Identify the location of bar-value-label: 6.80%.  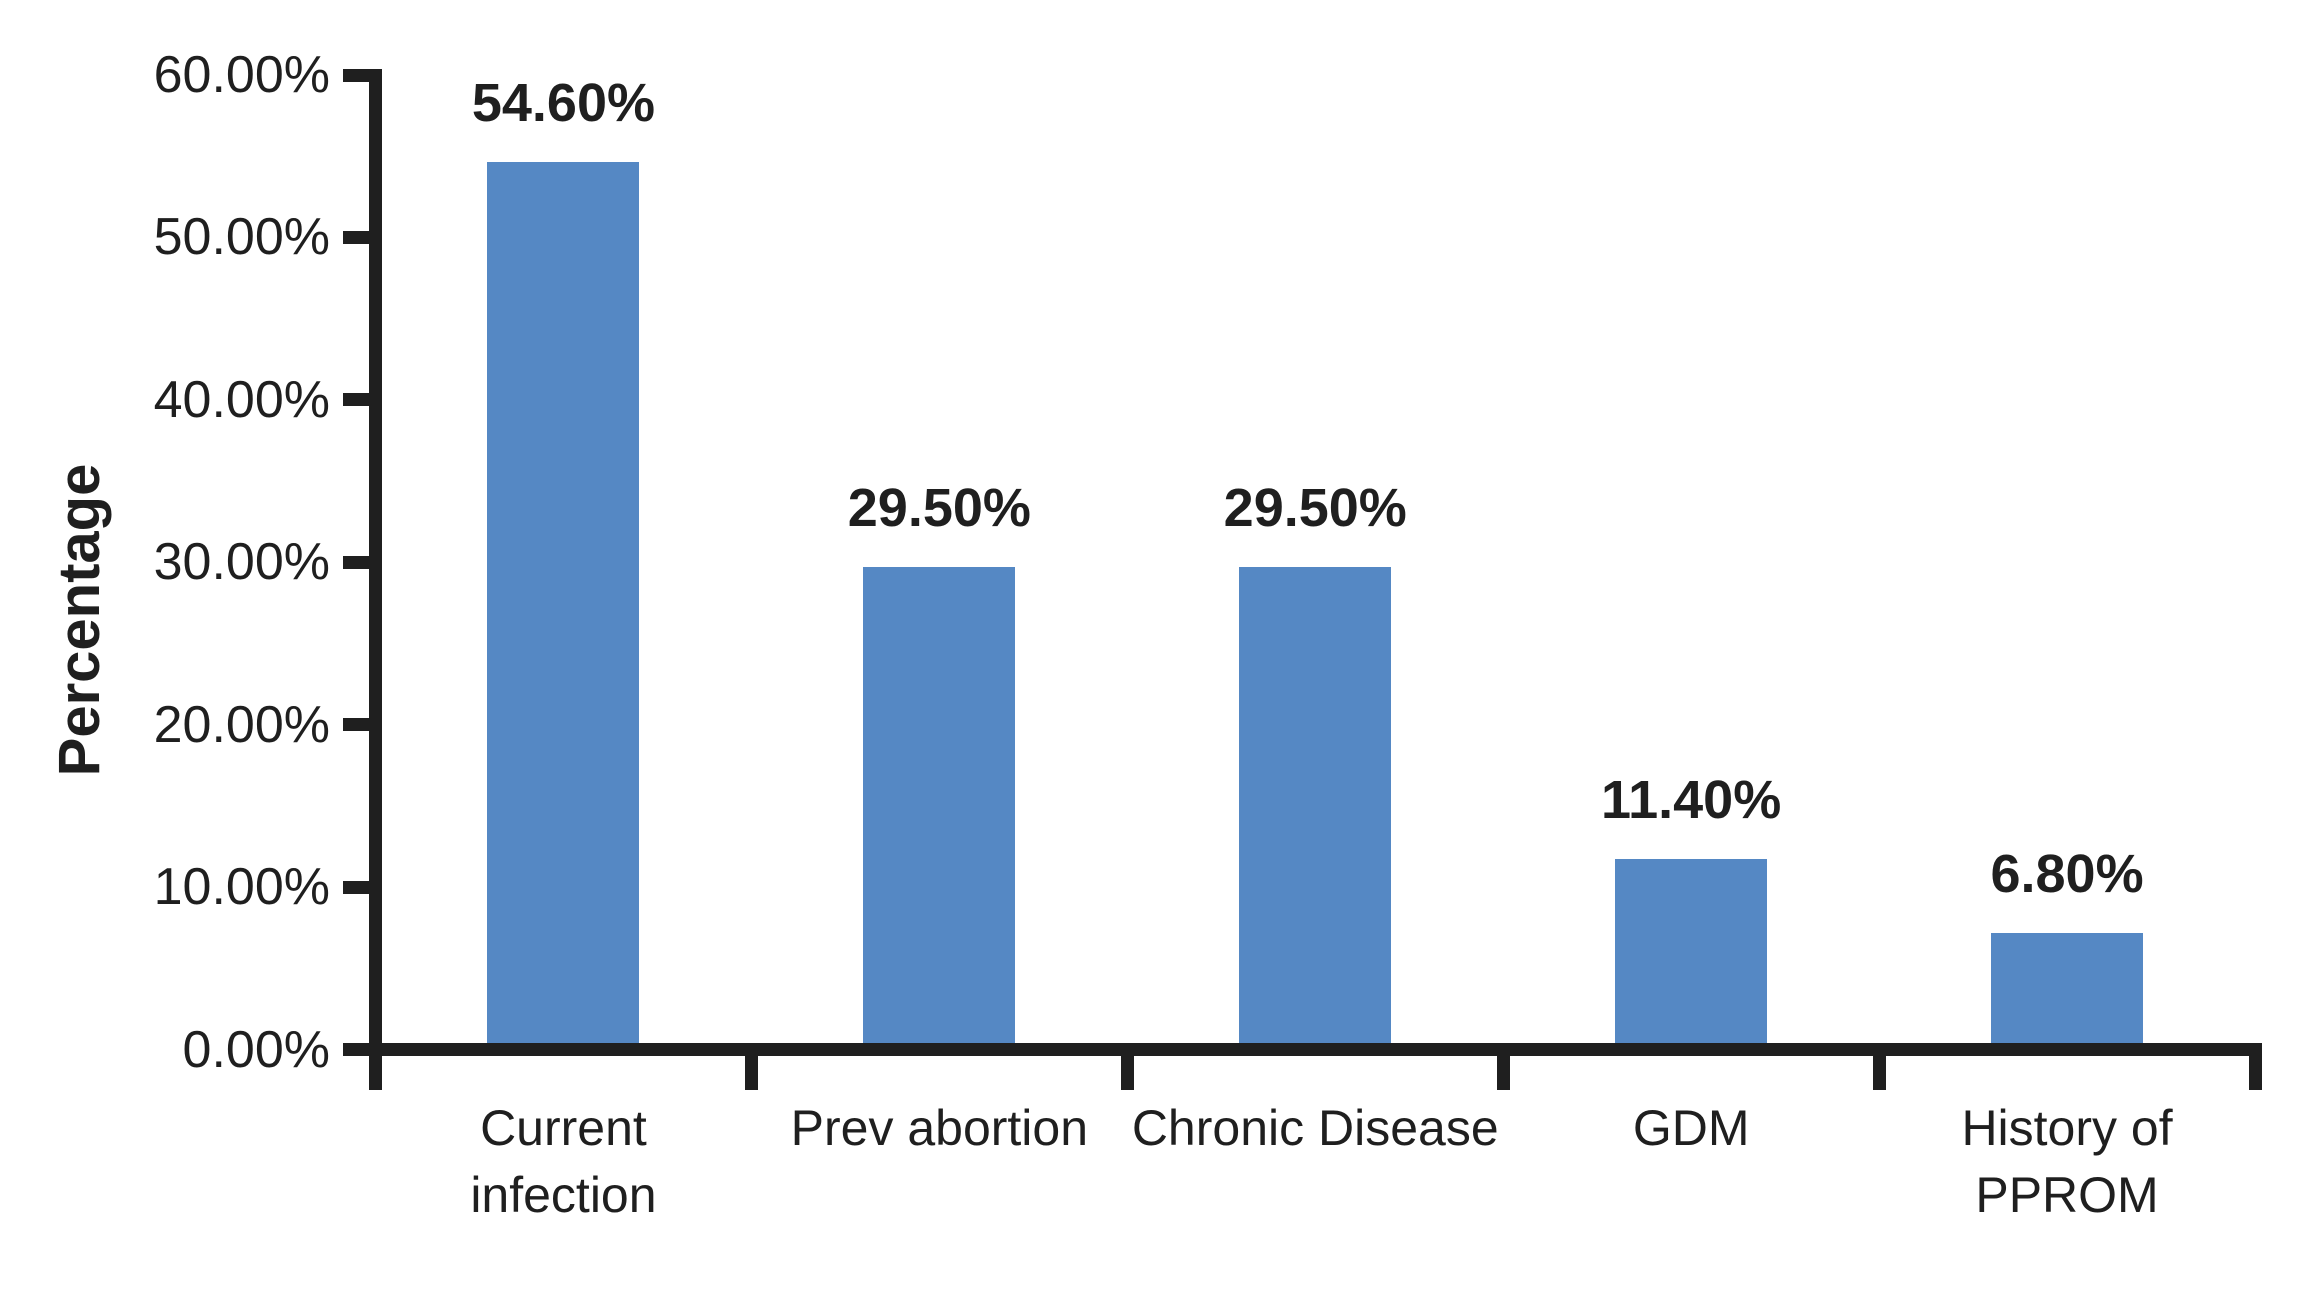
(2067, 874).